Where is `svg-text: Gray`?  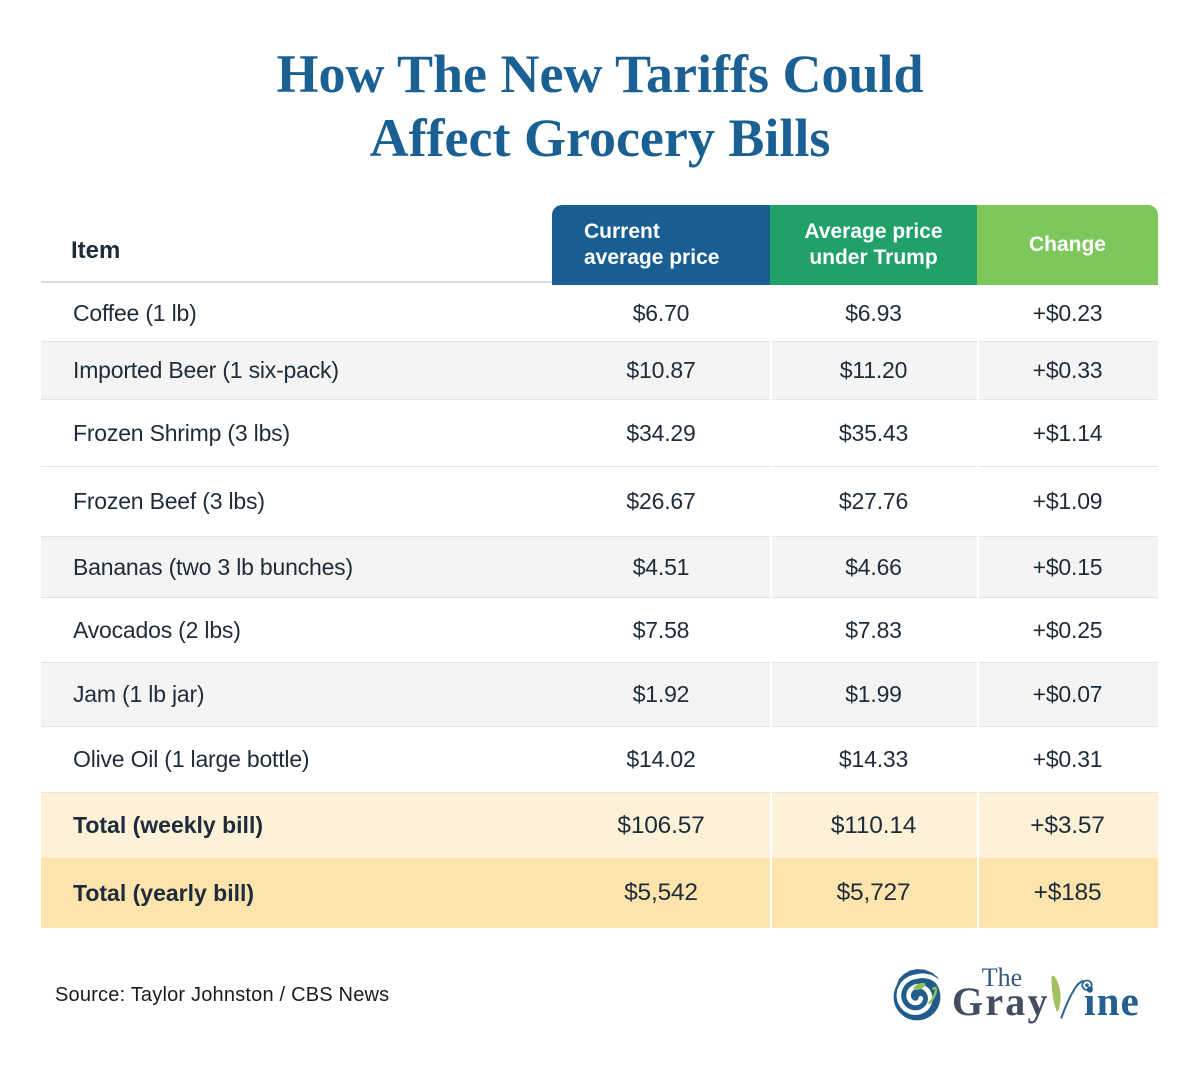 svg-text: Gray is located at coordinates (1001, 1001).